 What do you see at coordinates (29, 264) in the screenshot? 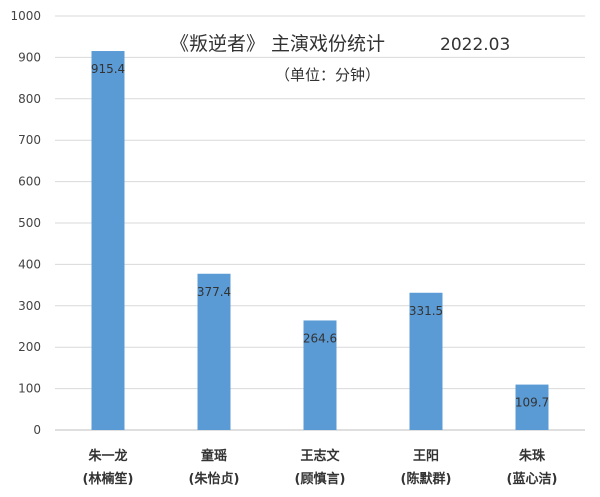
I see `y-tick-label: 400` at bounding box center [29, 264].